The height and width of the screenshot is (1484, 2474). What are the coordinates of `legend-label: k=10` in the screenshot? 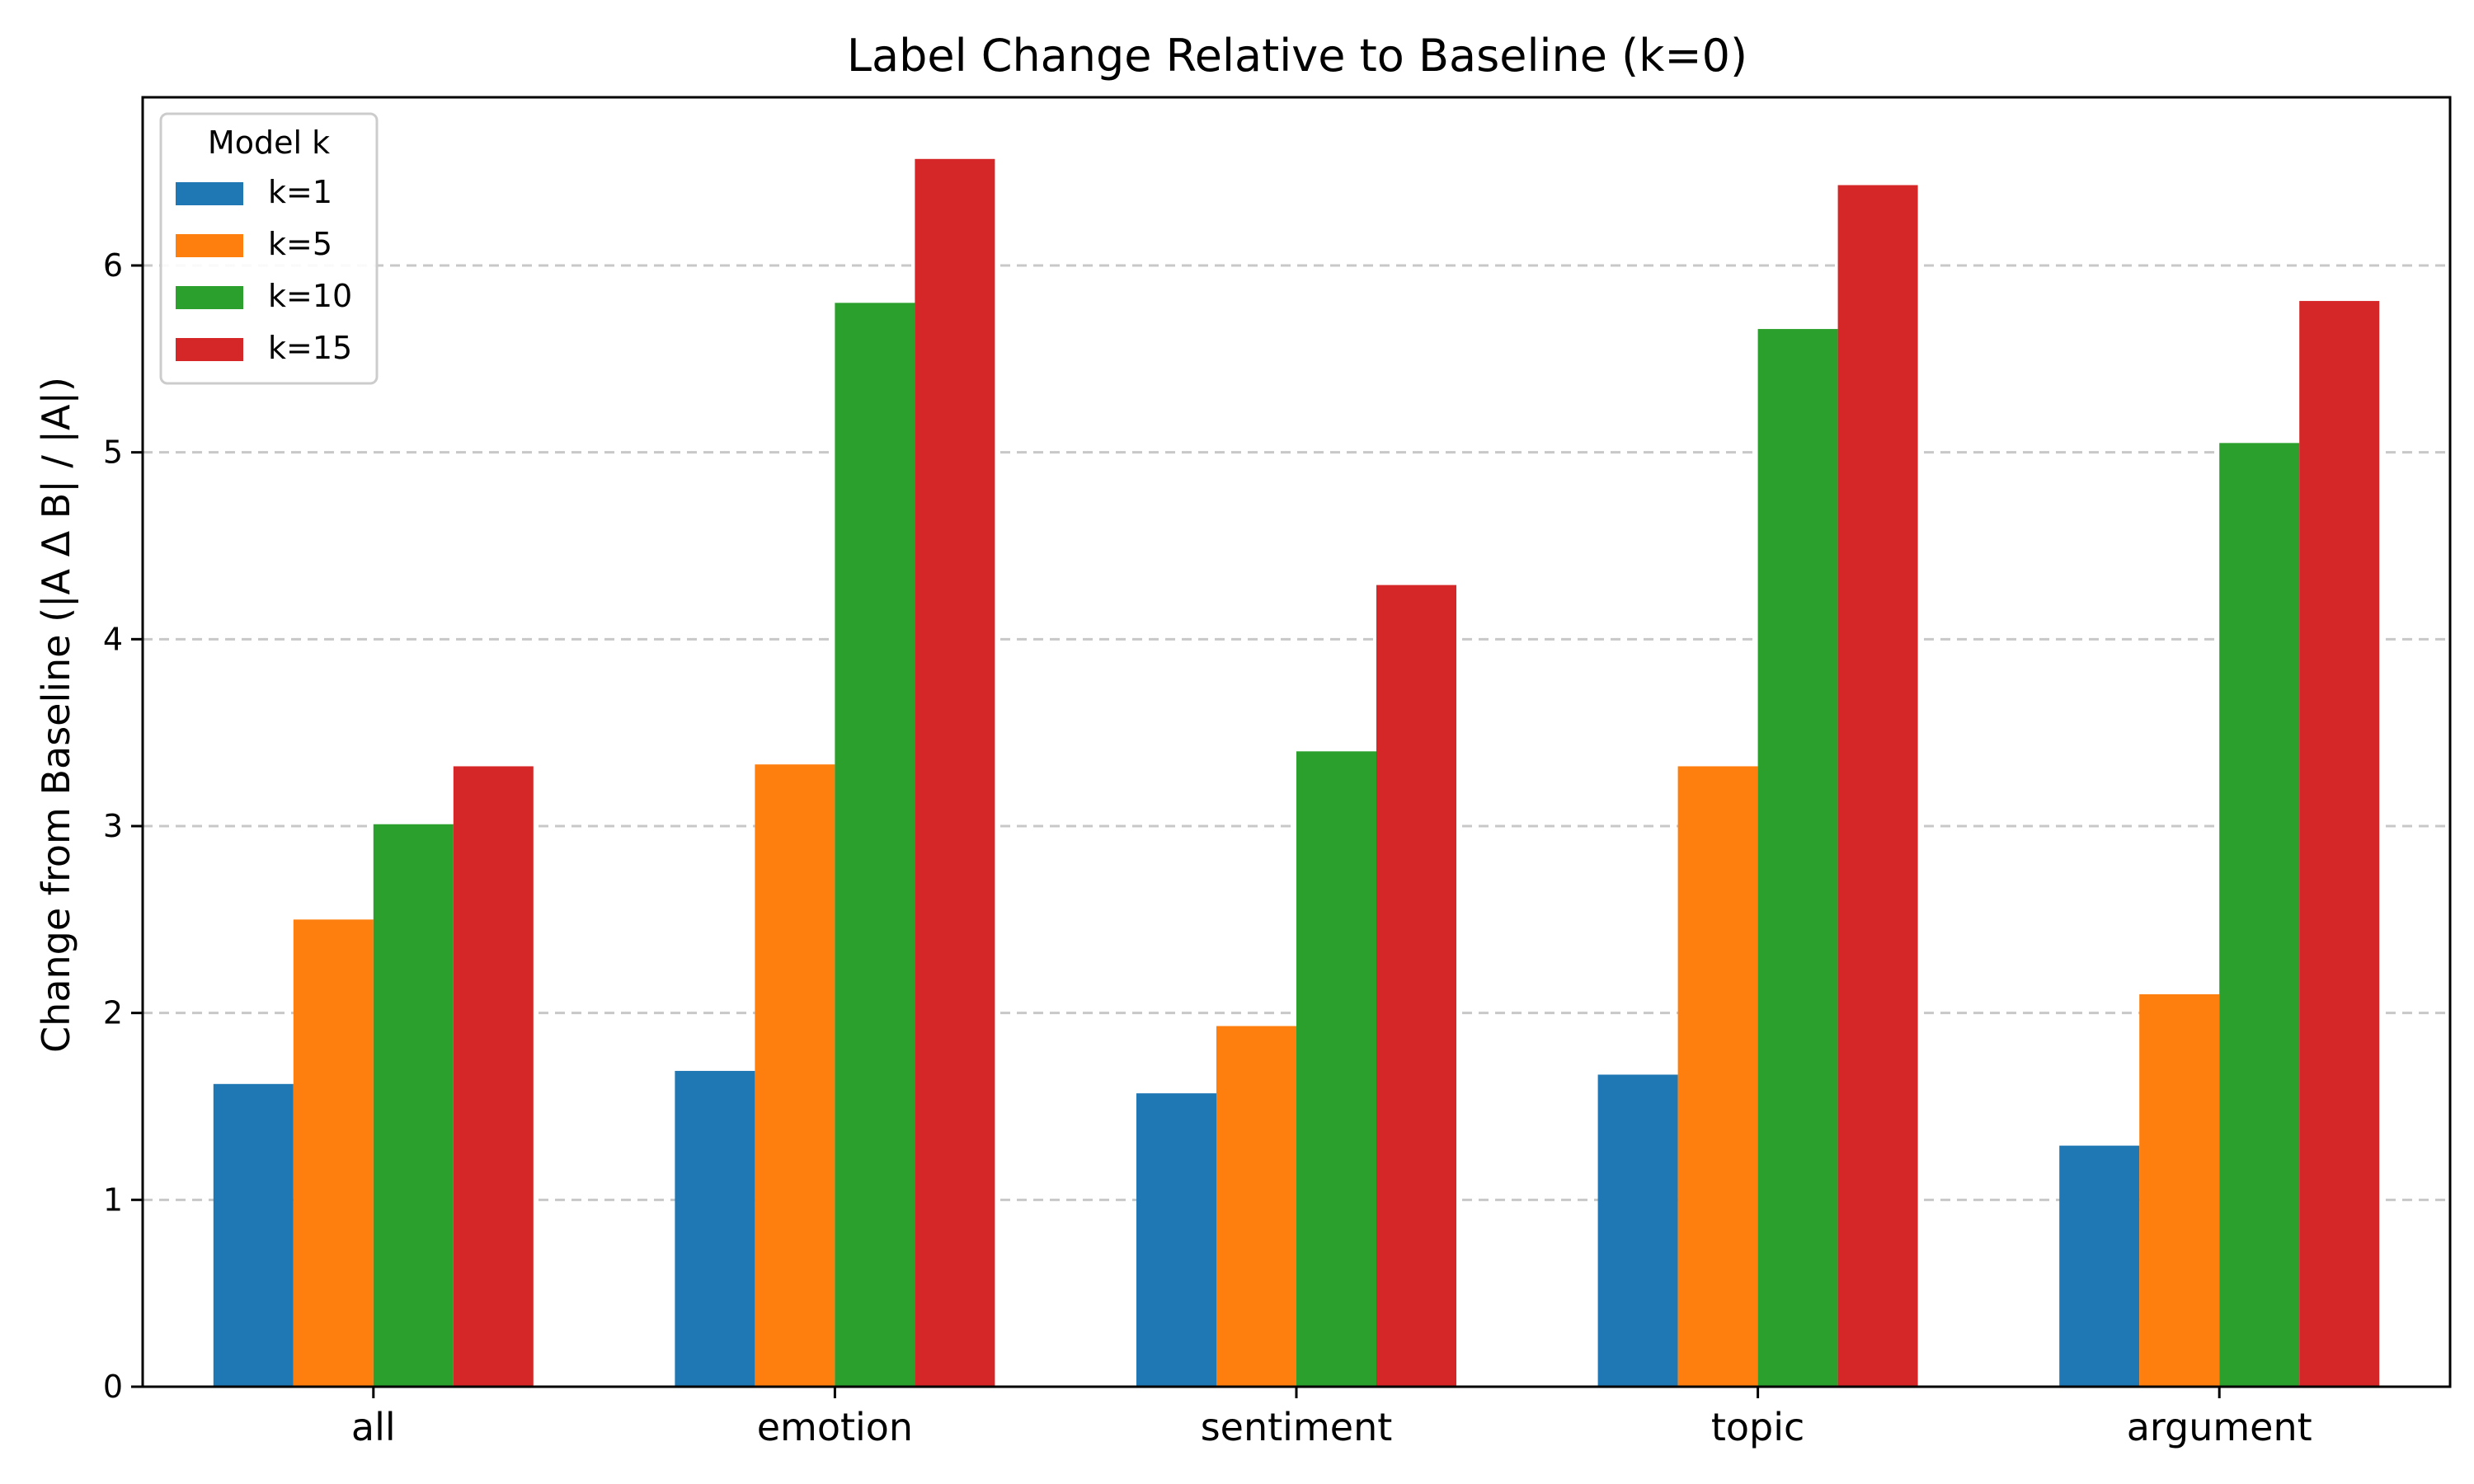 It's located at (310, 296).